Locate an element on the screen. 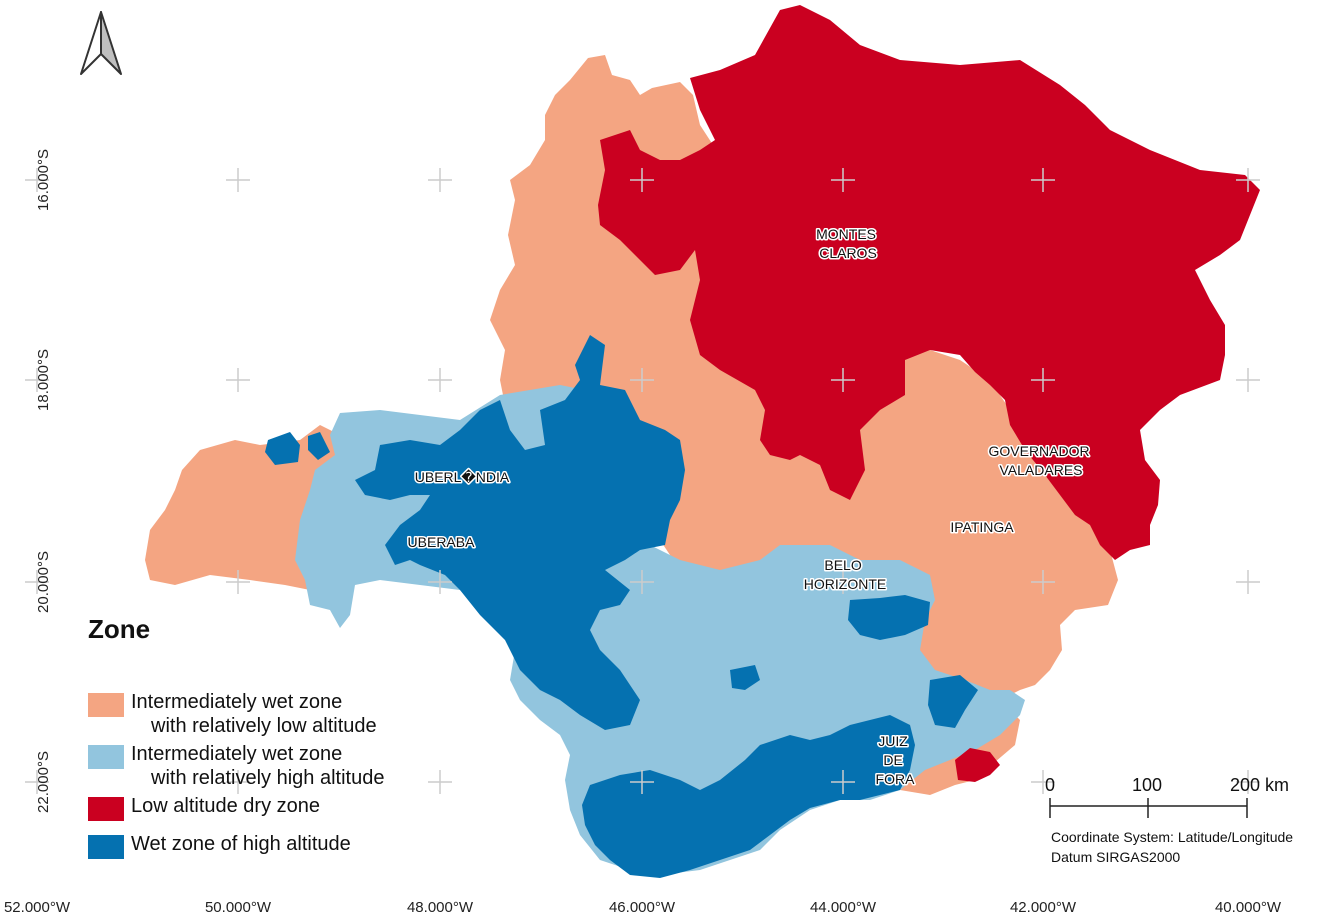  zone-wet-high-altitude-west-a is located at coordinates (282, 448).